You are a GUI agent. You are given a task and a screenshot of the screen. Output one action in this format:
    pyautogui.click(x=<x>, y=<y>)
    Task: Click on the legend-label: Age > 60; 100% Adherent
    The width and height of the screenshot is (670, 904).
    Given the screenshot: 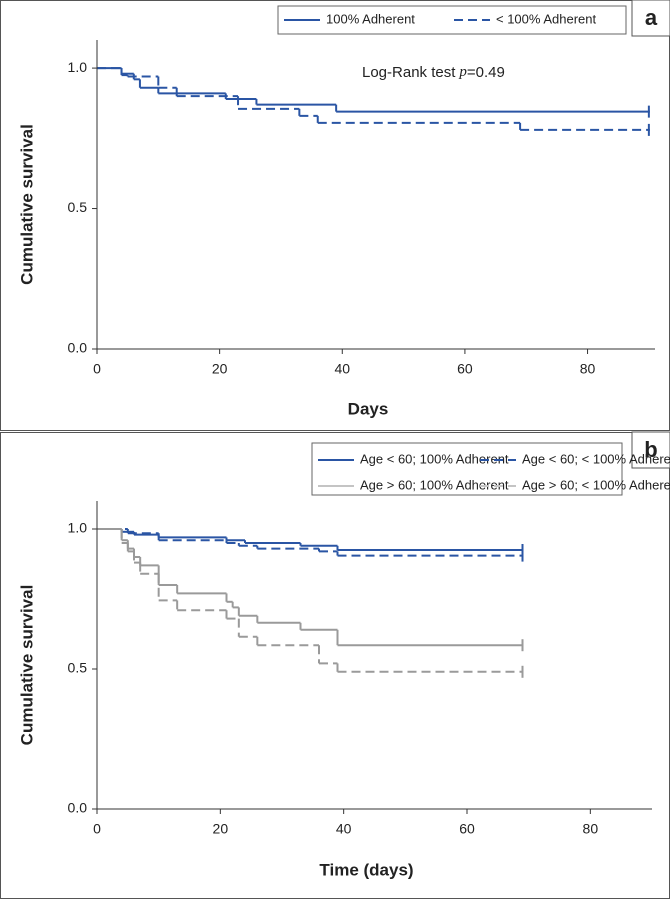 What is the action you would take?
    pyautogui.click(x=434, y=484)
    